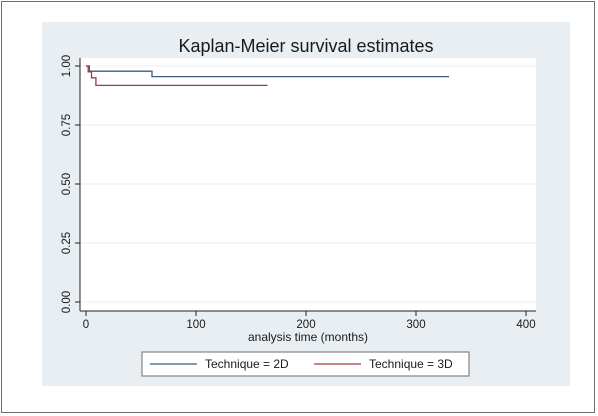 This screenshot has height=416, width=598. I want to click on x-tick-label: 0, so click(86, 325).